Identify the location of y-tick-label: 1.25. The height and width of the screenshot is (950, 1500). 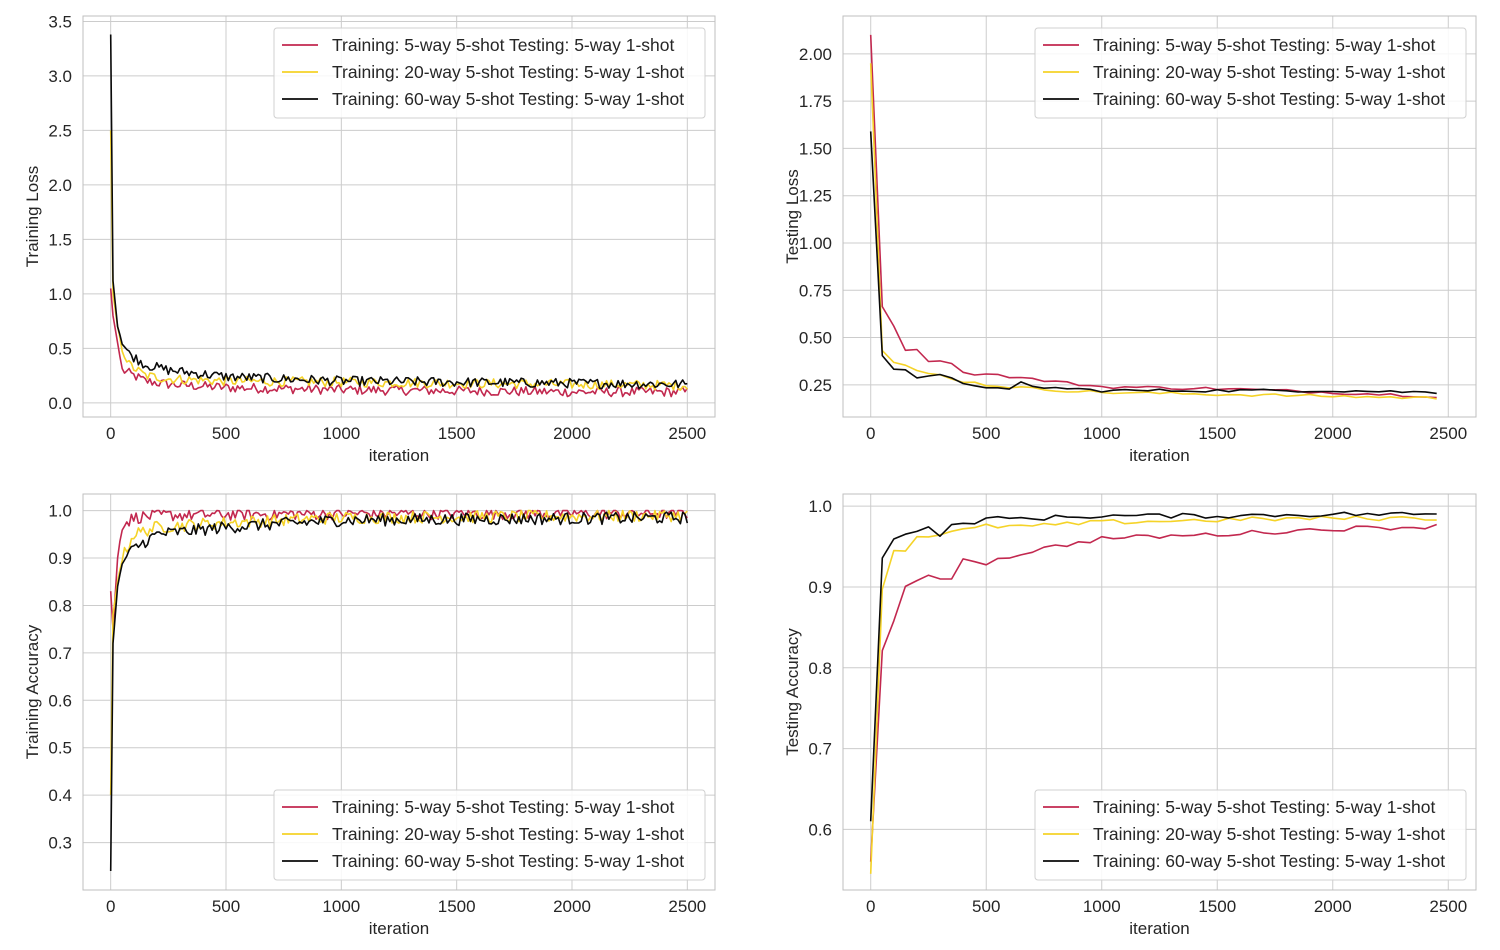
(815, 196).